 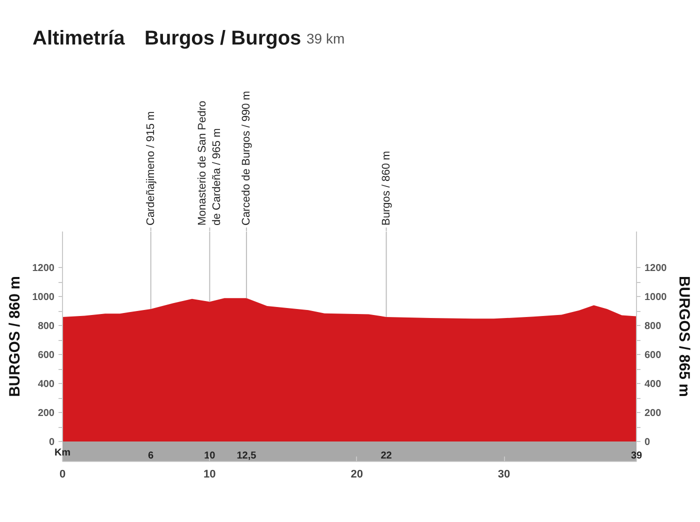 I want to click on annotation: Cardeñajimeno / 915 m, so click(x=150, y=168).